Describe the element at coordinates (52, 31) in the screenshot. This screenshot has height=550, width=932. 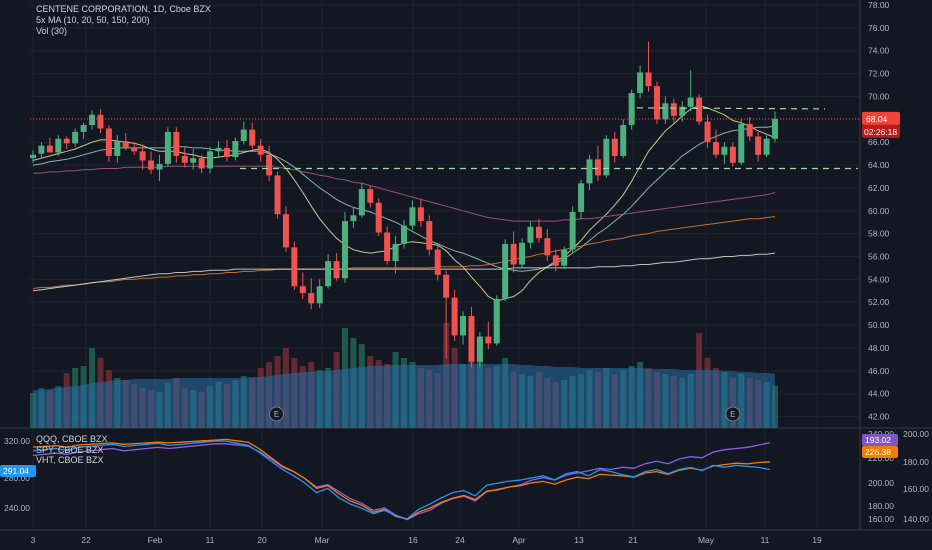
I see `volume-indicator-label: Vol (30)` at that location.